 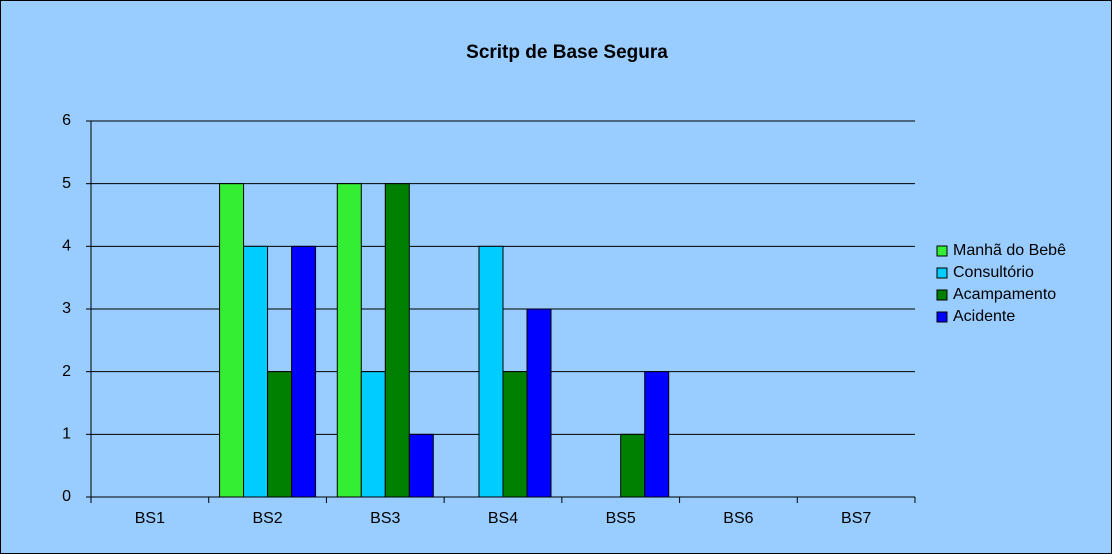 What do you see at coordinates (66, 246) in the screenshot?
I see `y-tick-label: 4` at bounding box center [66, 246].